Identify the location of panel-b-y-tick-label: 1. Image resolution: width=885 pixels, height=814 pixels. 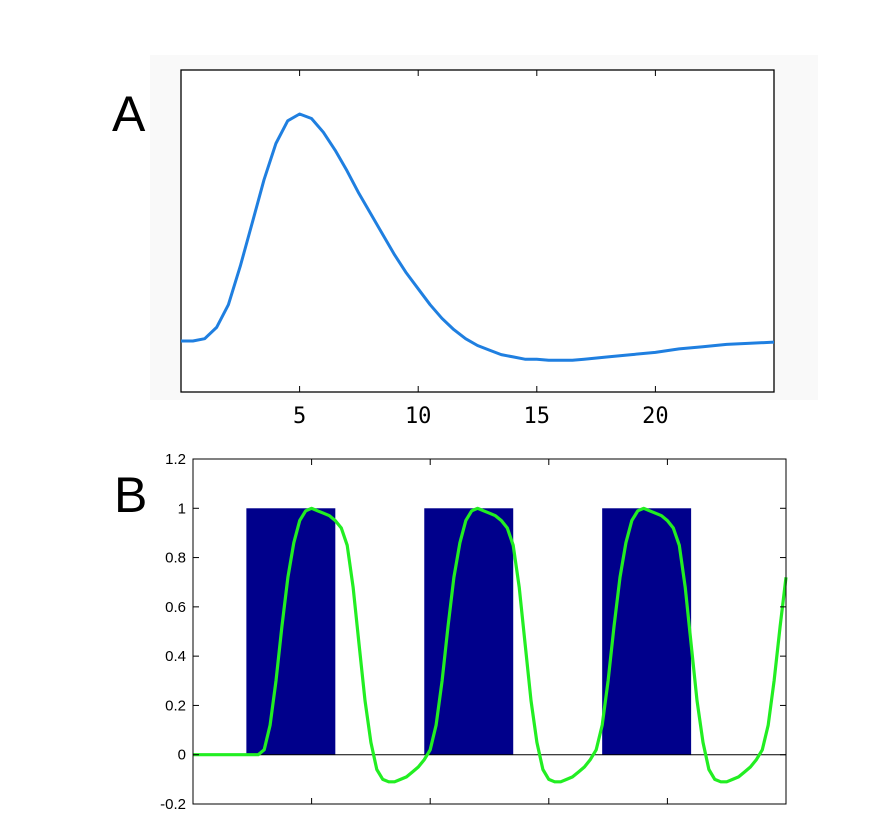
(182, 508).